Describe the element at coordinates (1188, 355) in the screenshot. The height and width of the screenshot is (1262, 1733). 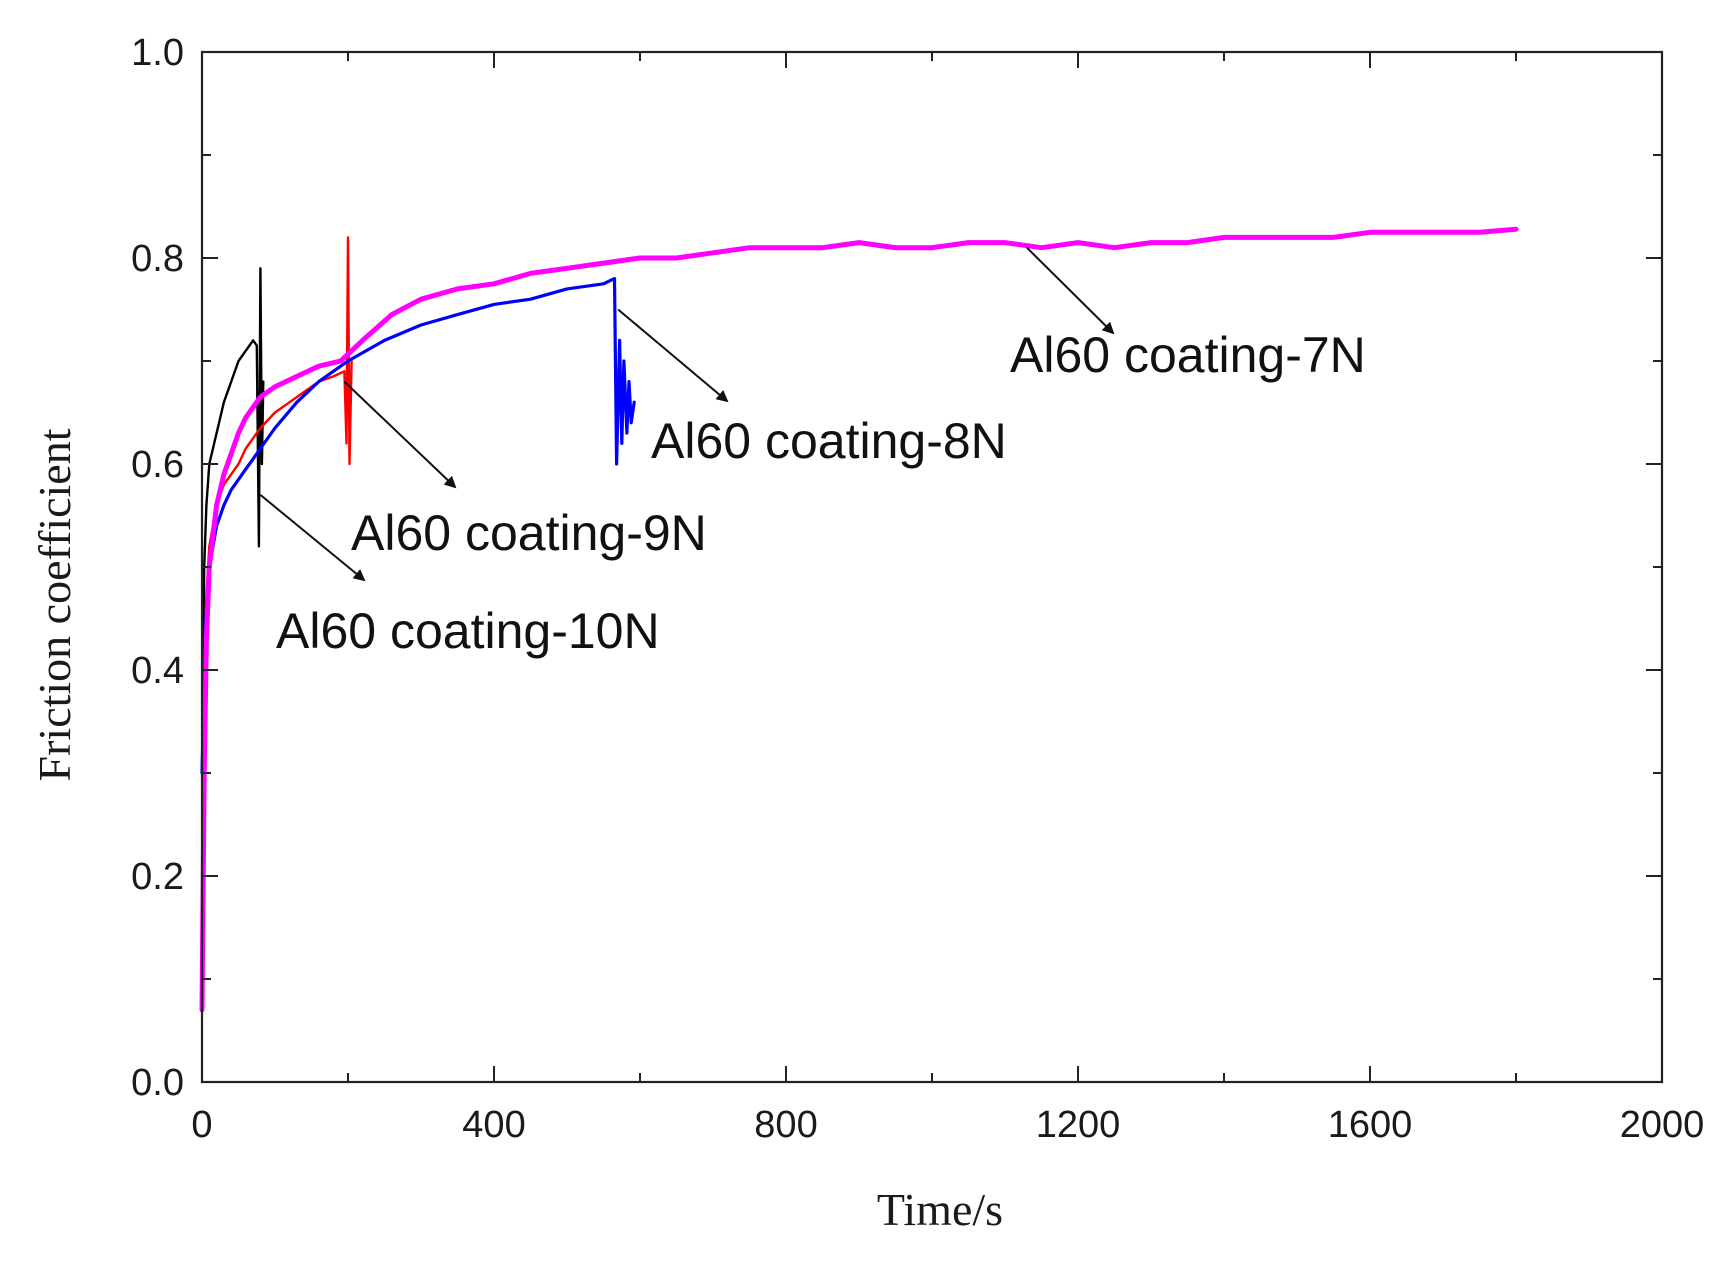
I see `annotation-label-al60-coating-7n: Al60 coating-7N` at that location.